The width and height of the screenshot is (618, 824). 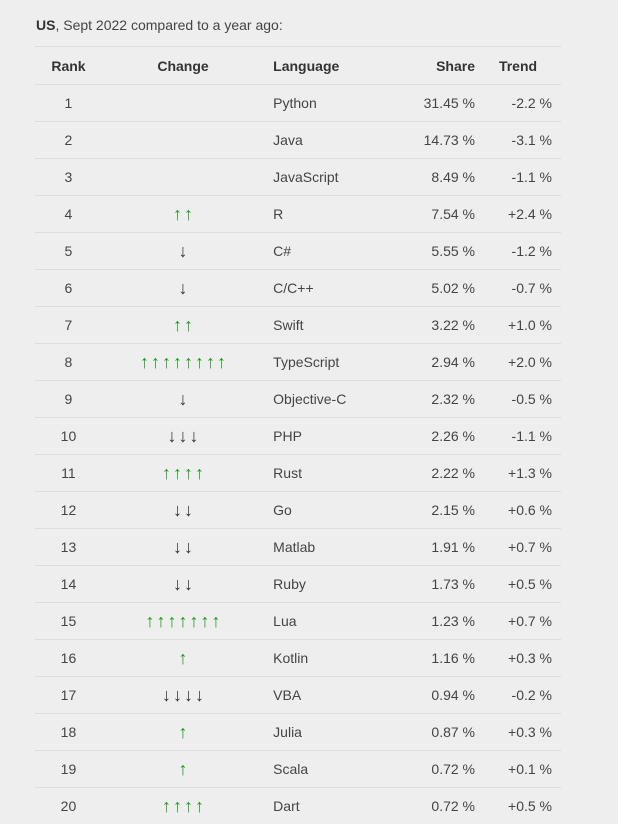 I want to click on language-cell: Scala, so click(x=323, y=769).